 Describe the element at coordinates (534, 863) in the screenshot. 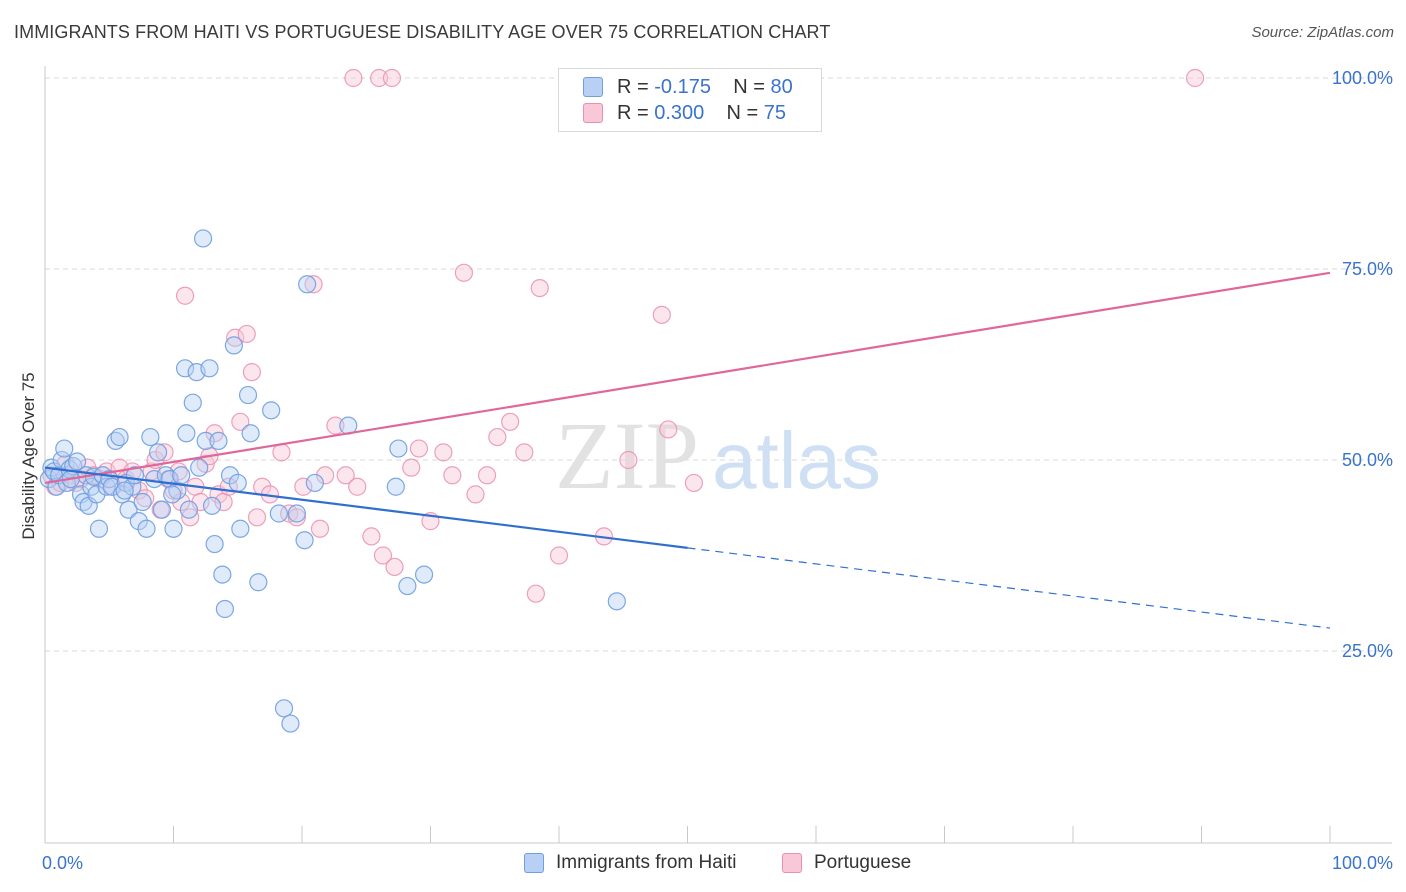

I see `bottom-legend-swatch-haiti` at that location.